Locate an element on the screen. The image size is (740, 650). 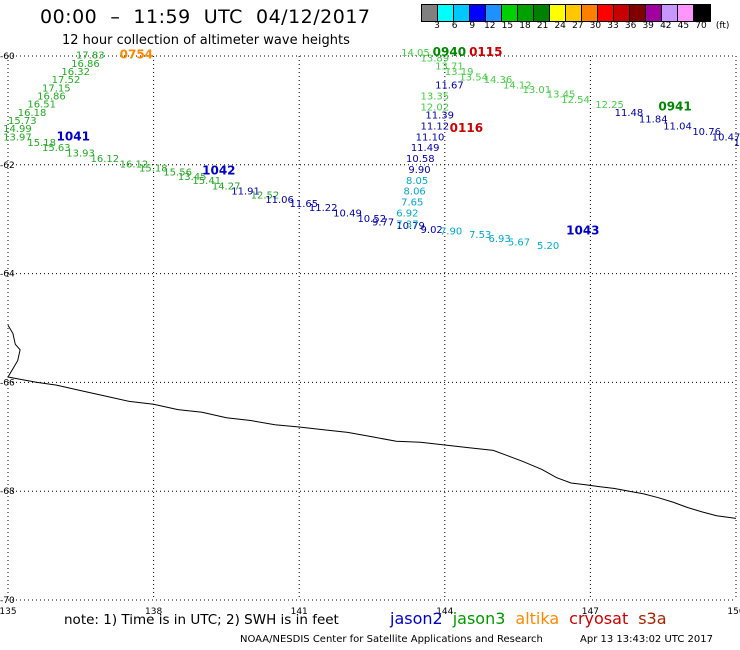
color-scale-label: 6 is located at coordinates (454, 26).